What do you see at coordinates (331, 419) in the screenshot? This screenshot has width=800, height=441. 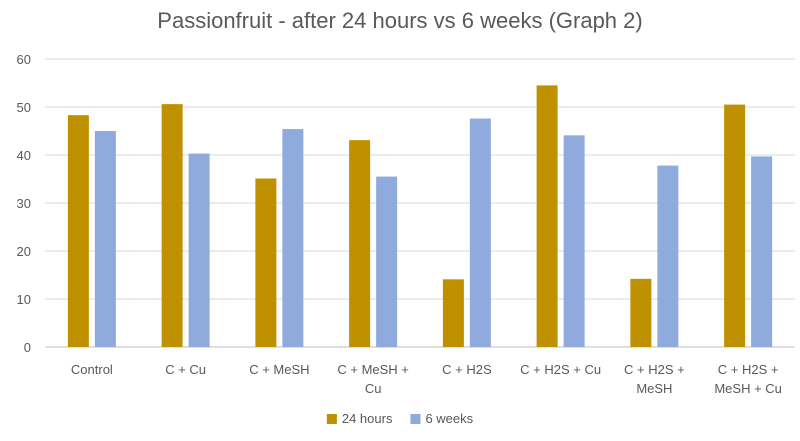 I see `legend-swatch-24-hours` at bounding box center [331, 419].